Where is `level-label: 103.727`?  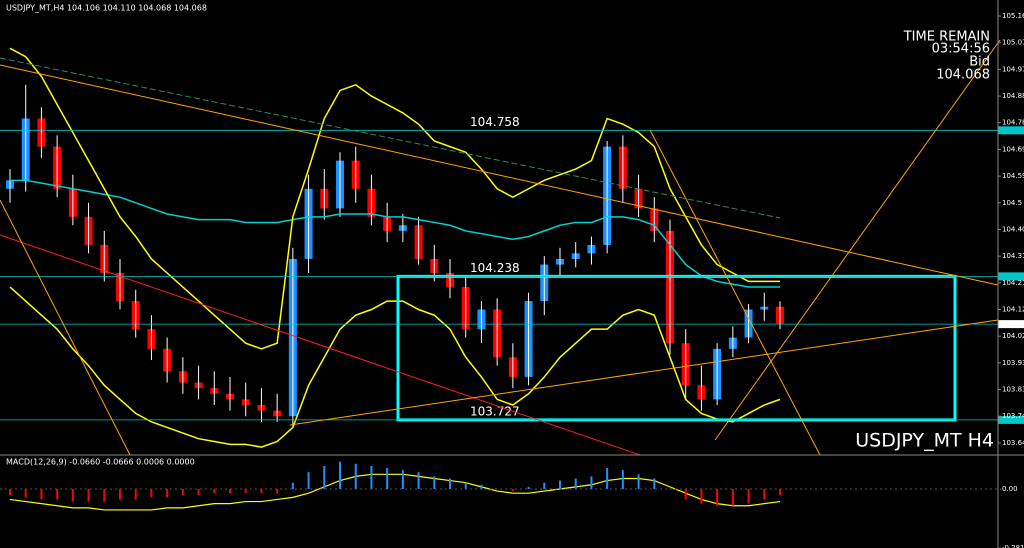 level-label: 103.727 is located at coordinates (495, 411).